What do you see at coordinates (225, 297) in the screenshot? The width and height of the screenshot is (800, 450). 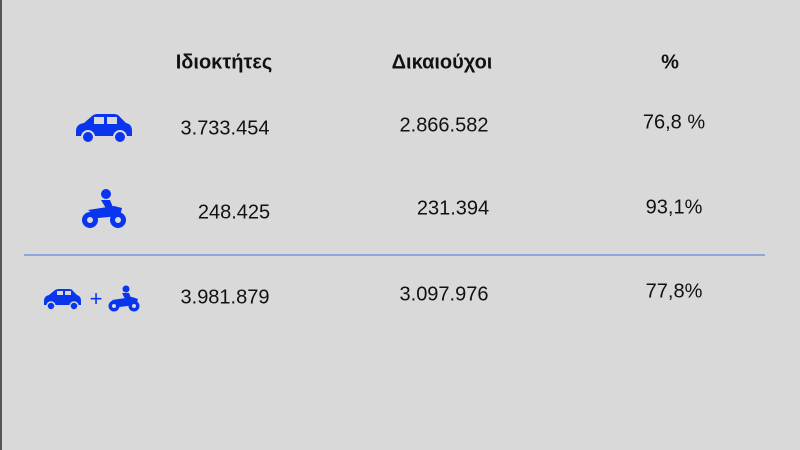 I see `cell: 3.981.879` at bounding box center [225, 297].